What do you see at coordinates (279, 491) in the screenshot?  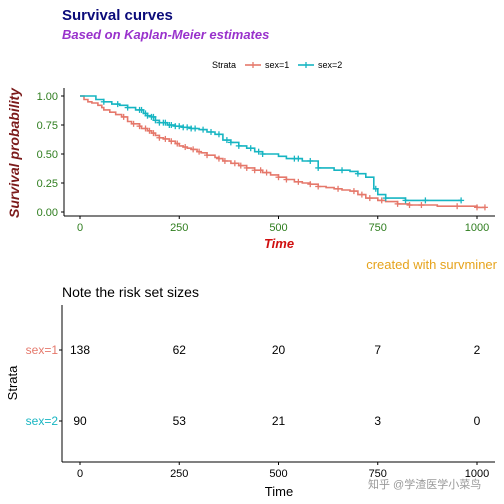 I see `risk-table-x-label: Time` at bounding box center [279, 491].